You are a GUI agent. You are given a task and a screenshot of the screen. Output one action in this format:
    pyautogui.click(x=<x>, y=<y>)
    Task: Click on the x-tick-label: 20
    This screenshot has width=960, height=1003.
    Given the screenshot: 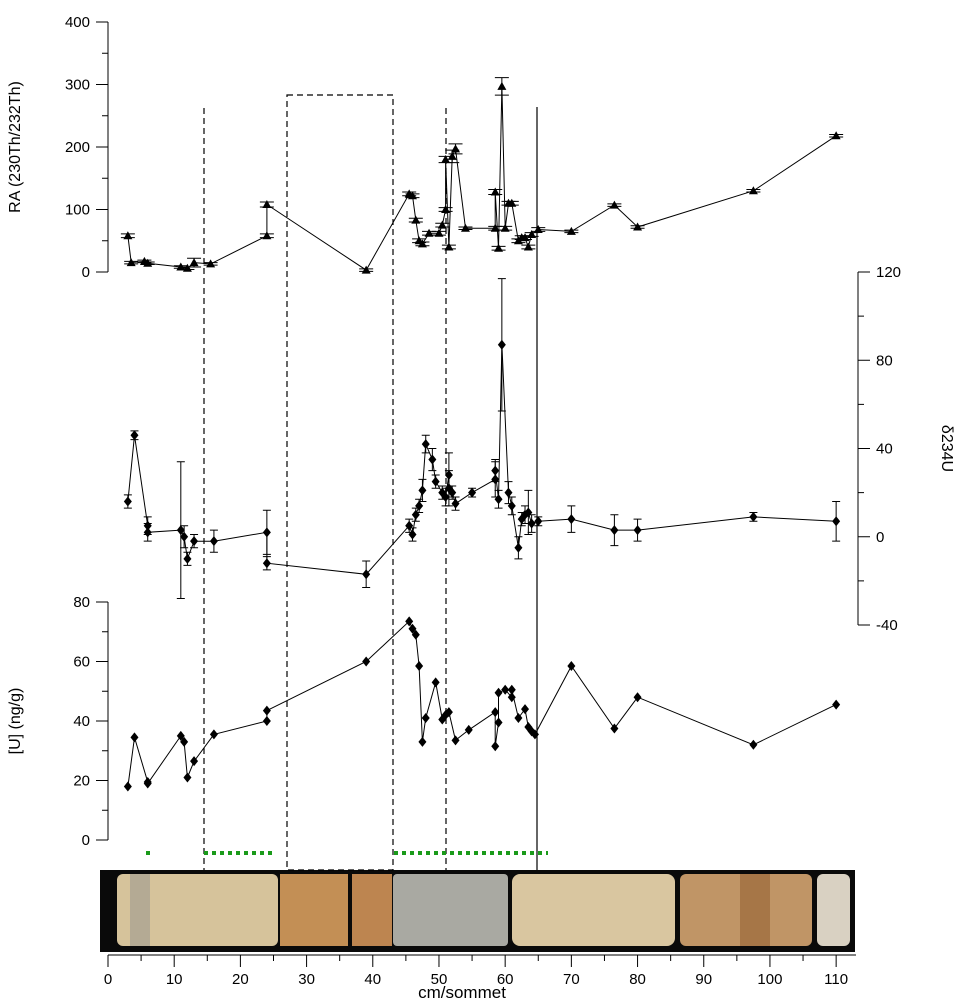 What is the action you would take?
    pyautogui.click(x=240, y=979)
    